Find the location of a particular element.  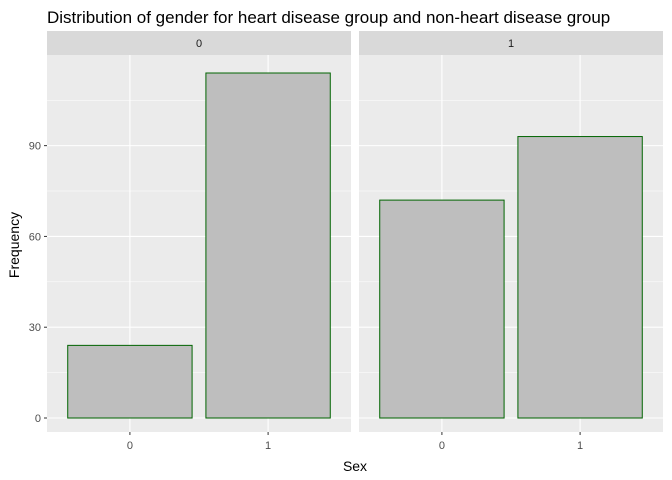

facet-strip-label: 1 is located at coordinates (511, 44).